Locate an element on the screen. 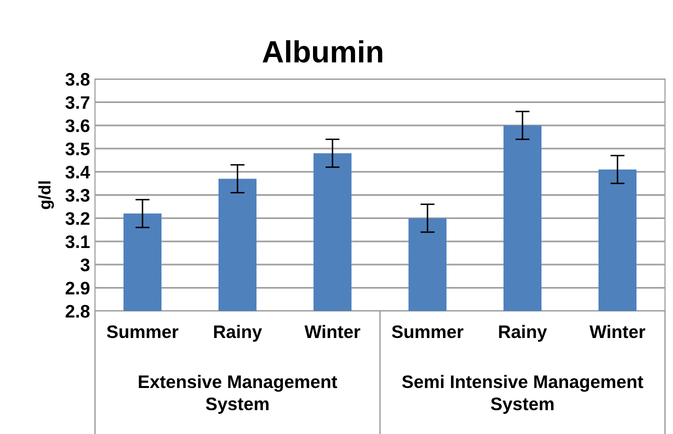 This screenshot has height=434, width=673. y-tick-label: 3.4 is located at coordinates (77, 172).